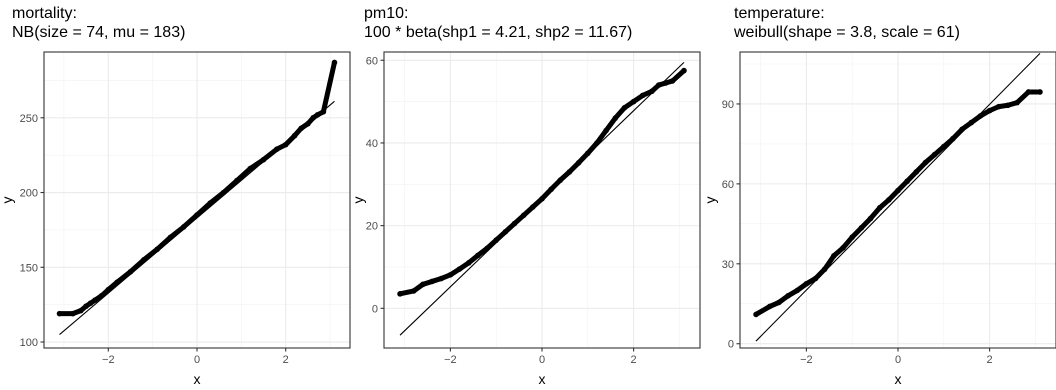 The height and width of the screenshot is (390, 1056). What do you see at coordinates (29, 343) in the screenshot?
I see `y-tick-label: 100` at bounding box center [29, 343].